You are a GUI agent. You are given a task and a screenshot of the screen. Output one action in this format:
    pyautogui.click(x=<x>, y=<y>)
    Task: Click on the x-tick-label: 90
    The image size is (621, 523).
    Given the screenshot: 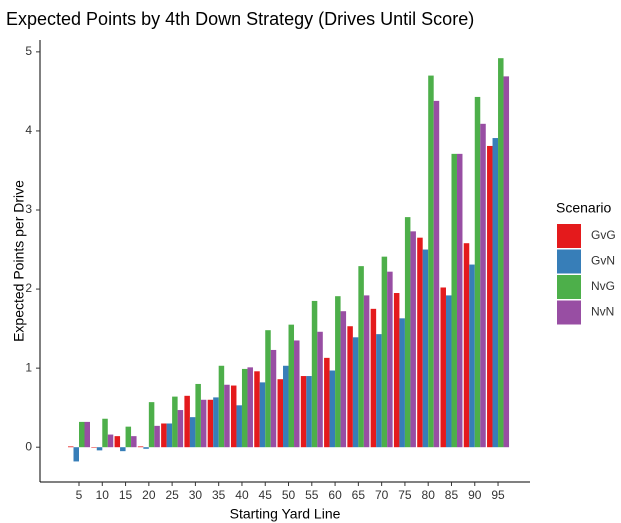 What is the action you would take?
    pyautogui.click(x=475, y=495)
    